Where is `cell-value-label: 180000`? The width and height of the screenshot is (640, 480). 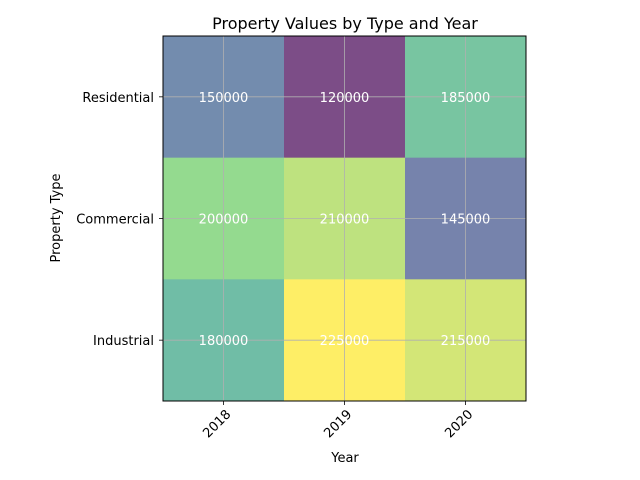 cell-value-label: 180000 is located at coordinates (224, 341).